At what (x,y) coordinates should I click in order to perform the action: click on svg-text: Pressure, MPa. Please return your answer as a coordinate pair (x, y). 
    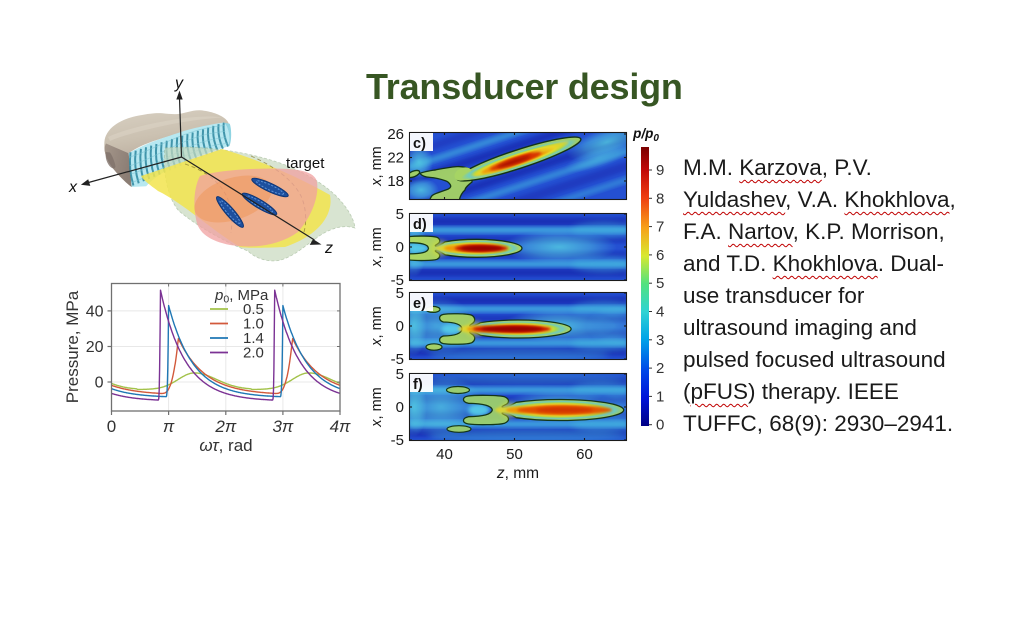
    Looking at the image, I should click on (72, 346).